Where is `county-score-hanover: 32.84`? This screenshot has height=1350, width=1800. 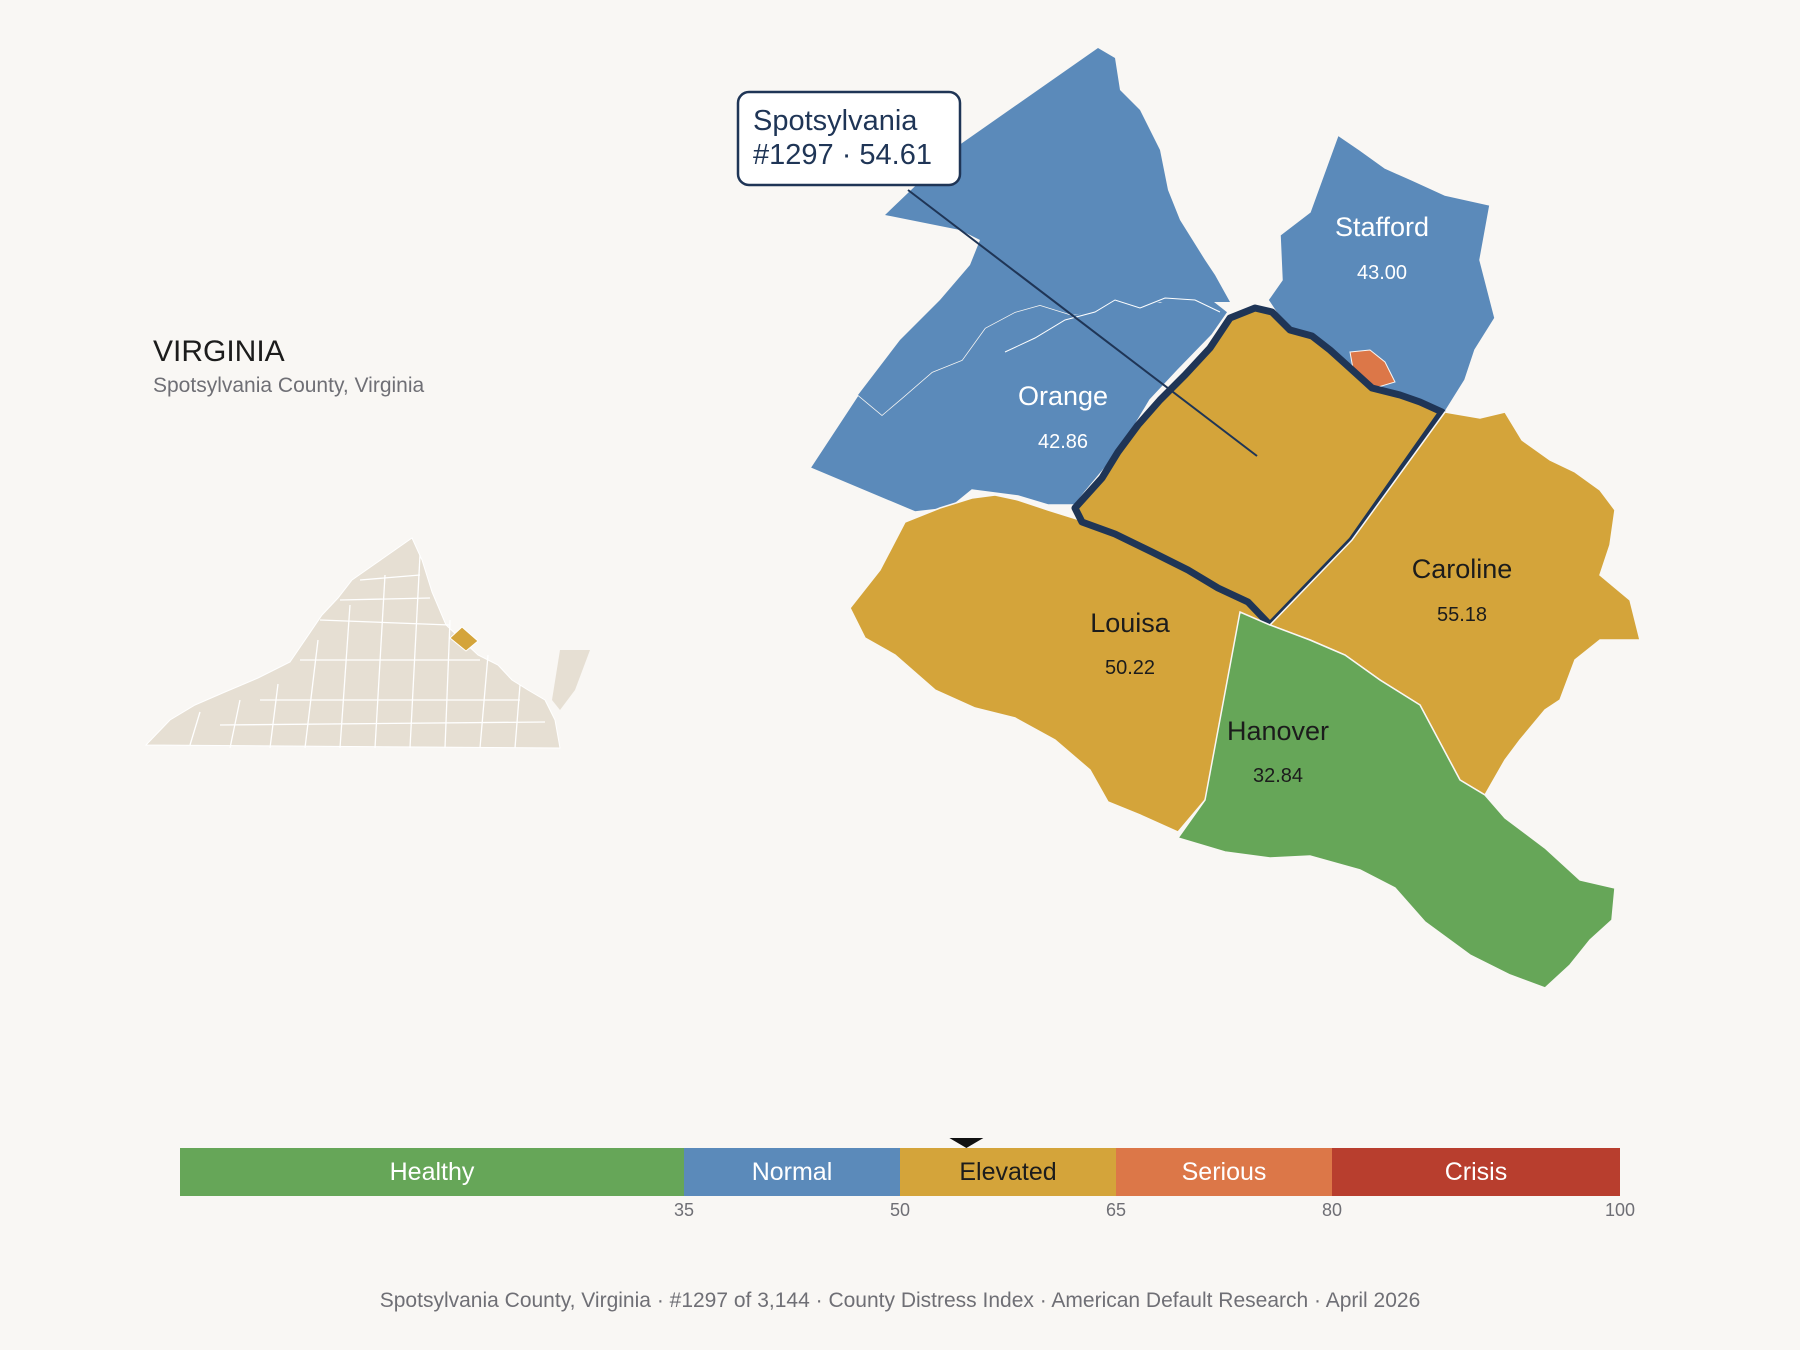
county-score-hanover: 32.84 is located at coordinates (1278, 776).